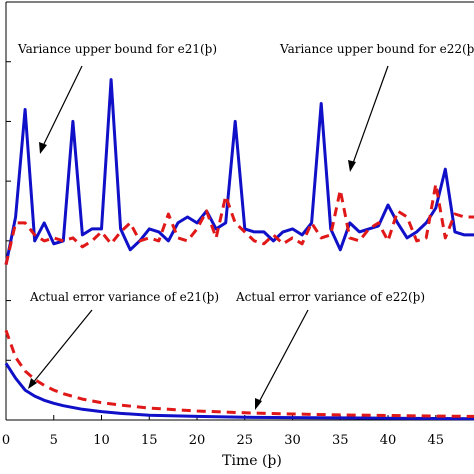 This screenshot has width=474, height=474. Describe the element at coordinates (376, 49) in the screenshot. I see `annotation-upper-e22: Variance upper bound for e22(þ)` at that location.